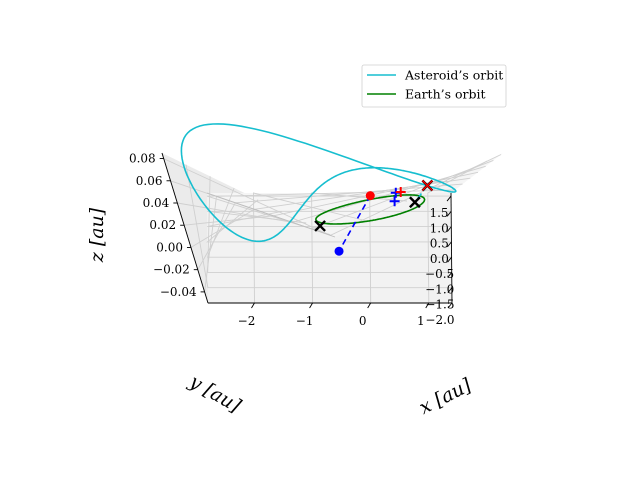 This screenshot has height=480, width=640. Describe the element at coordinates (439, 259) in the screenshot. I see `y-tick-label: 0.0` at that location.